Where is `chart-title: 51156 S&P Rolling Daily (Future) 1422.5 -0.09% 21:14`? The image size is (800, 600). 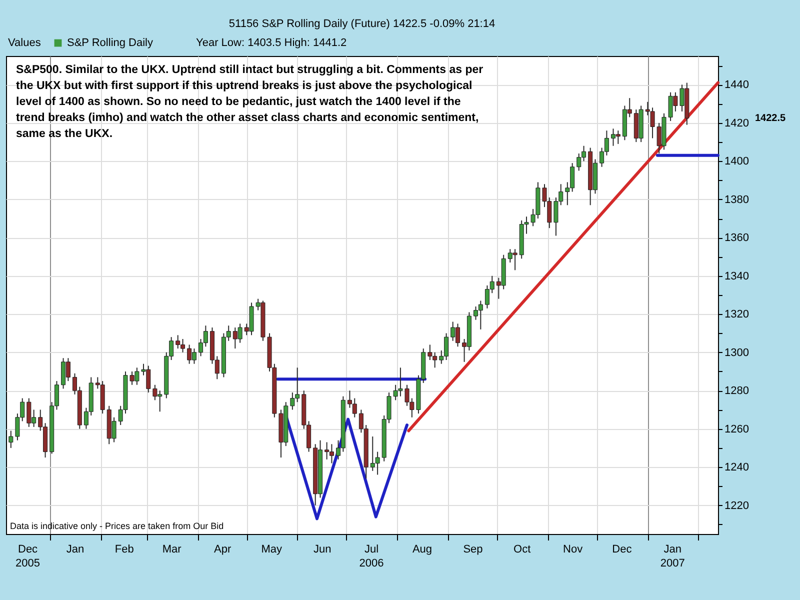
chart-title: 51156 S&P Rolling Daily (Future) 1422.5 -0.09% 21:14 is located at coordinates (362, 24).